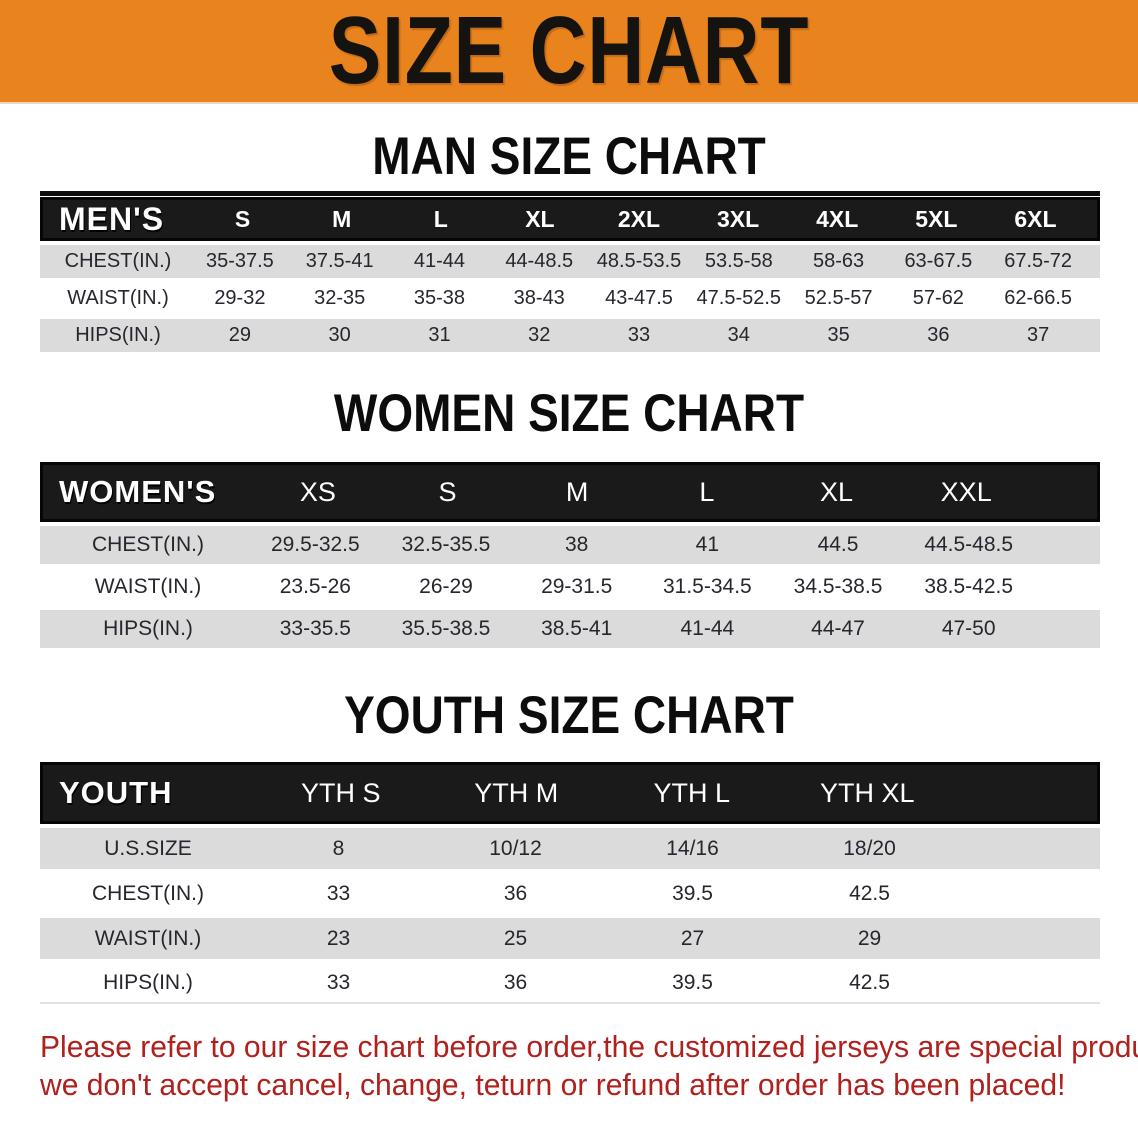 The height and width of the screenshot is (1132, 1138). I want to click on value-cell: 37.5-41, so click(339, 261).